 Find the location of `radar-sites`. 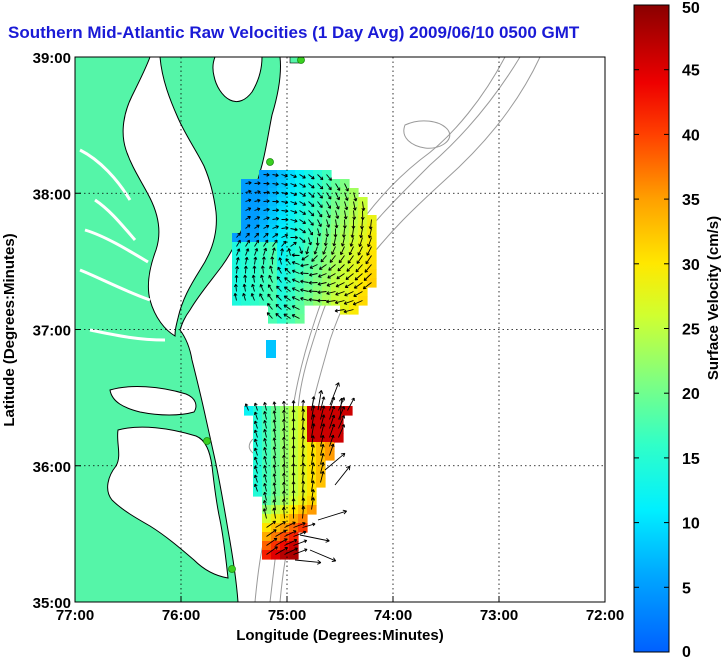

radar-sites is located at coordinates (254, 315).